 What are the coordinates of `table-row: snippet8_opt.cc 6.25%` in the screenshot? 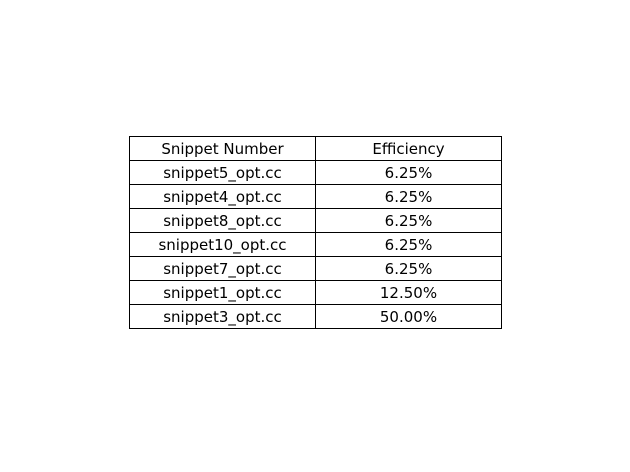 It's located at (315, 220).